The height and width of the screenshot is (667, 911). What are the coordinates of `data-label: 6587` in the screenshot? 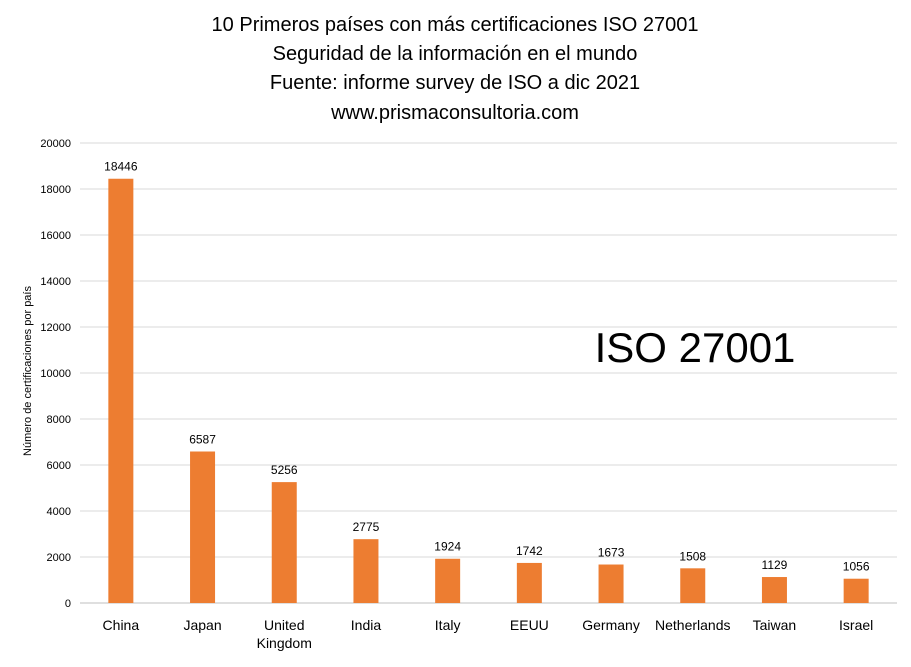 It's located at (202, 439).